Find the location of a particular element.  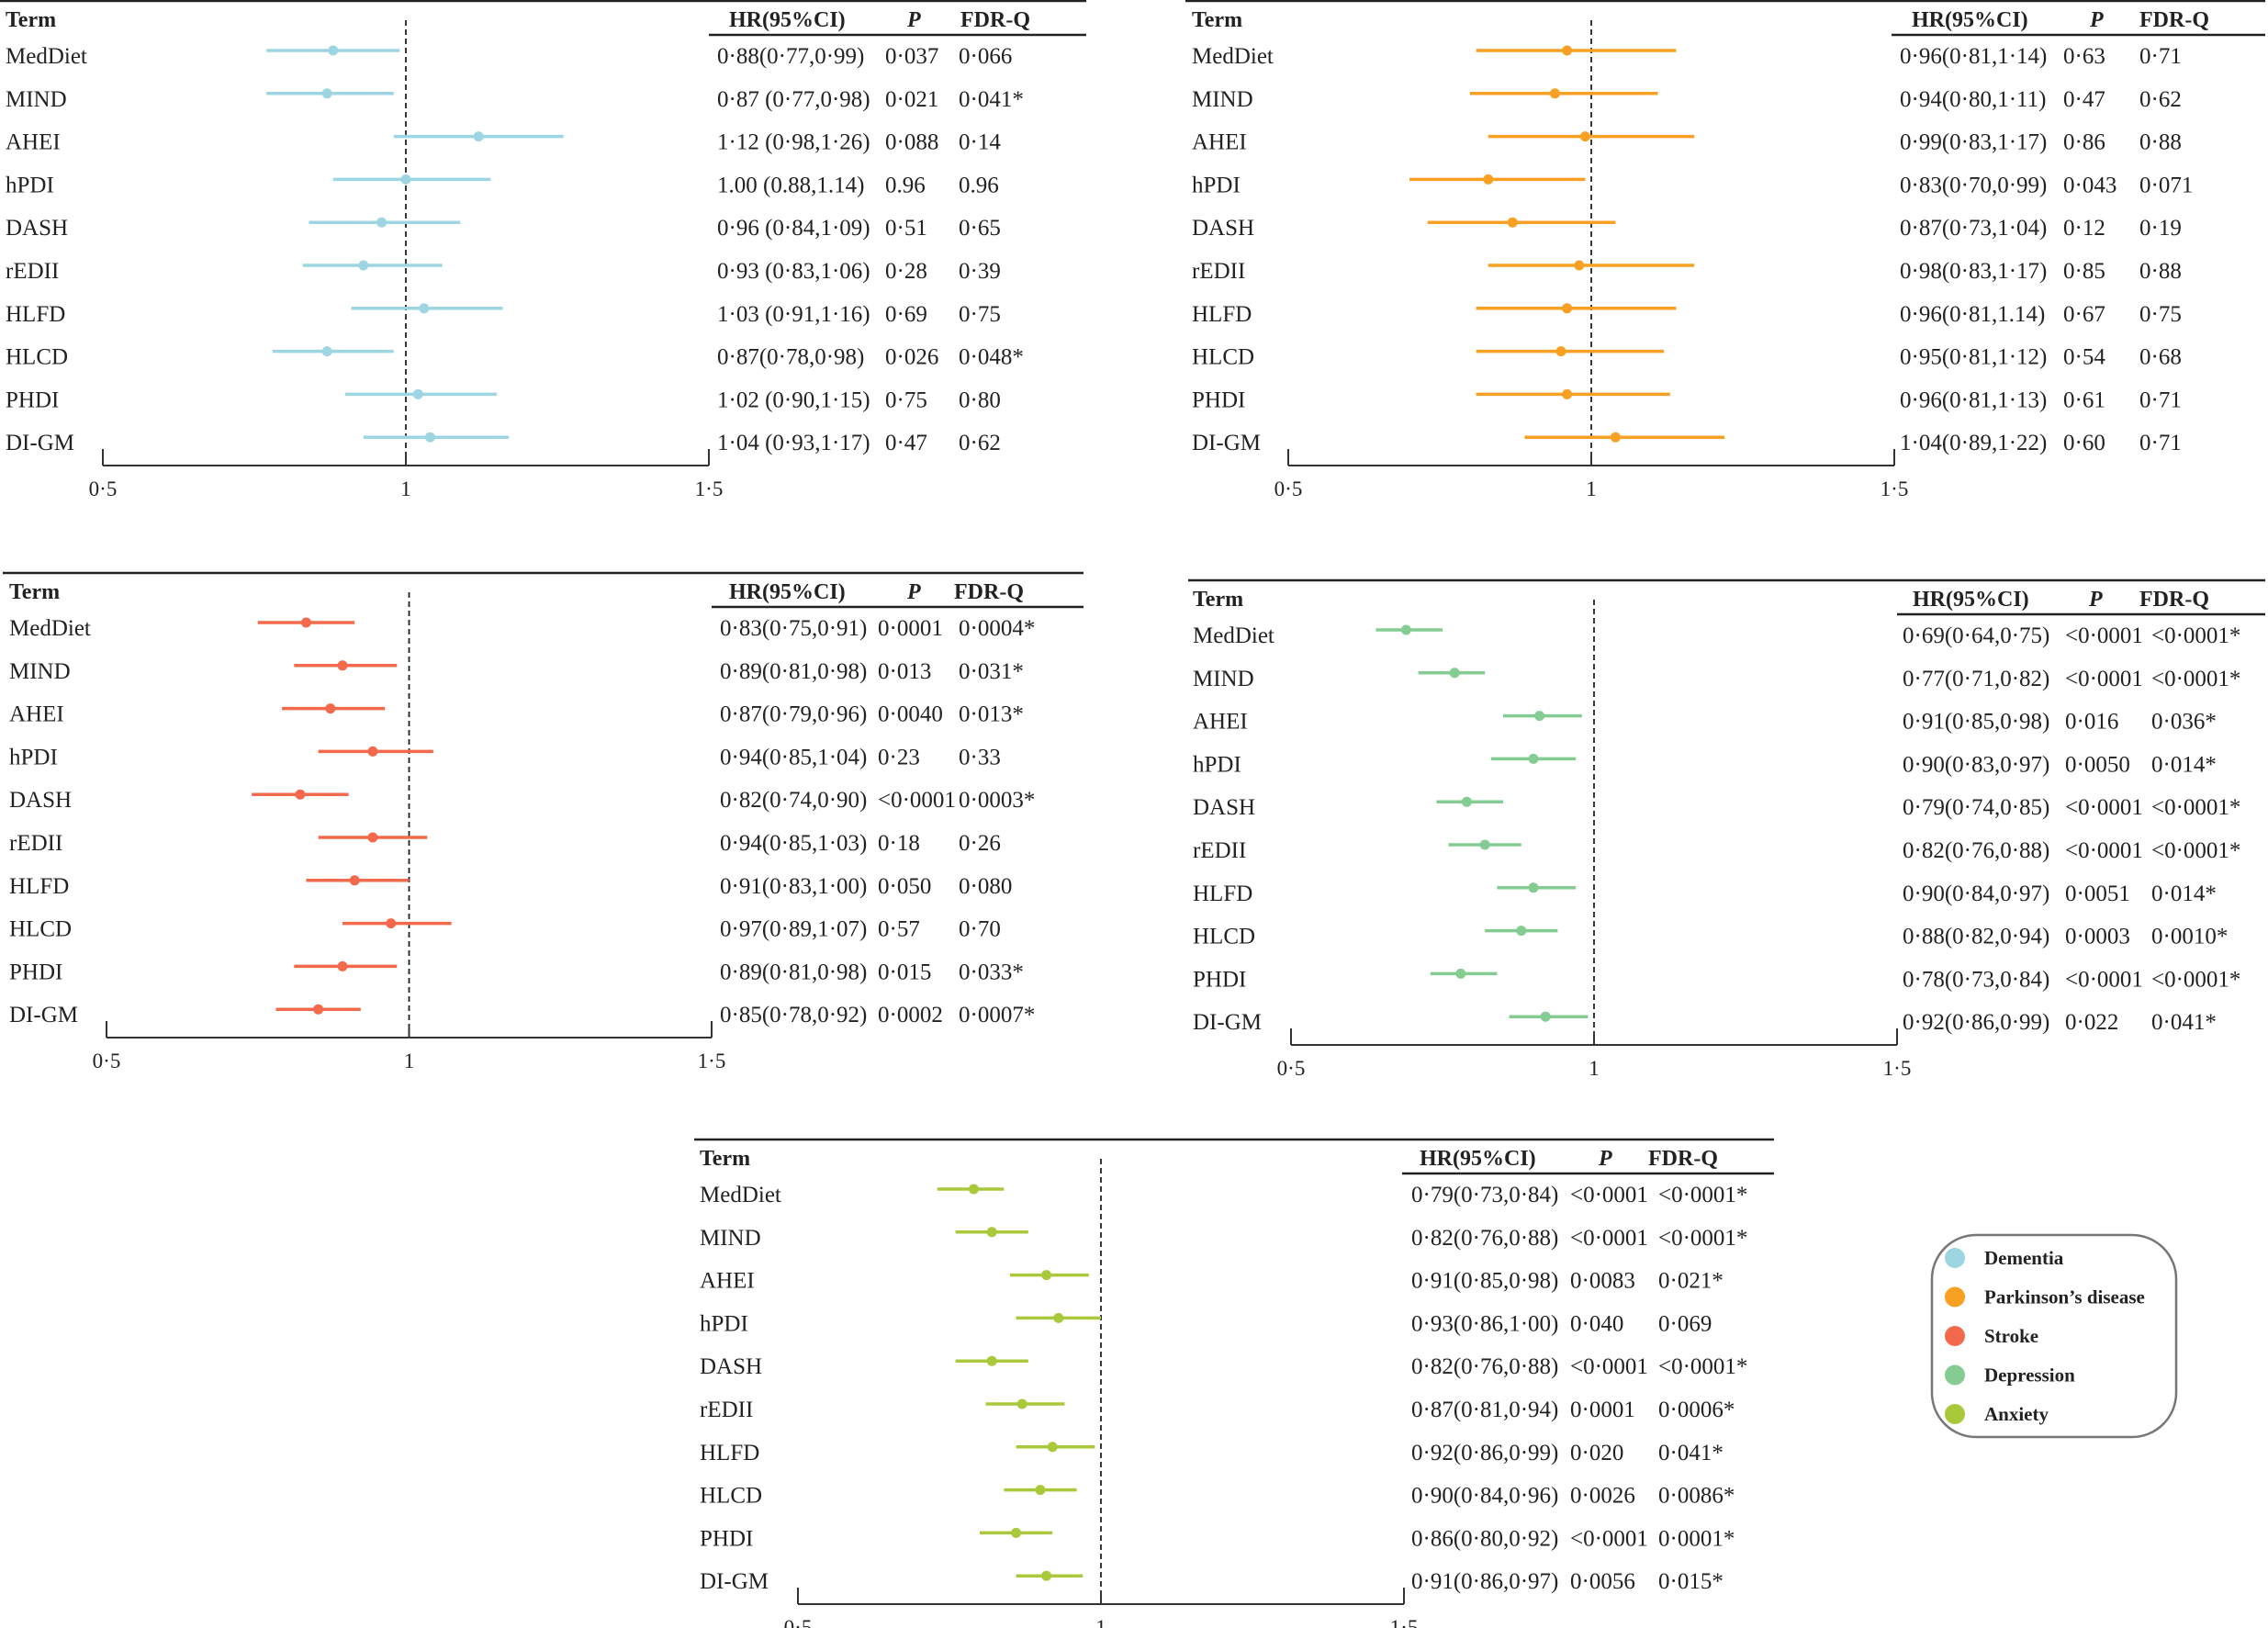

x-tick-label: 0·5 is located at coordinates (1288, 489).